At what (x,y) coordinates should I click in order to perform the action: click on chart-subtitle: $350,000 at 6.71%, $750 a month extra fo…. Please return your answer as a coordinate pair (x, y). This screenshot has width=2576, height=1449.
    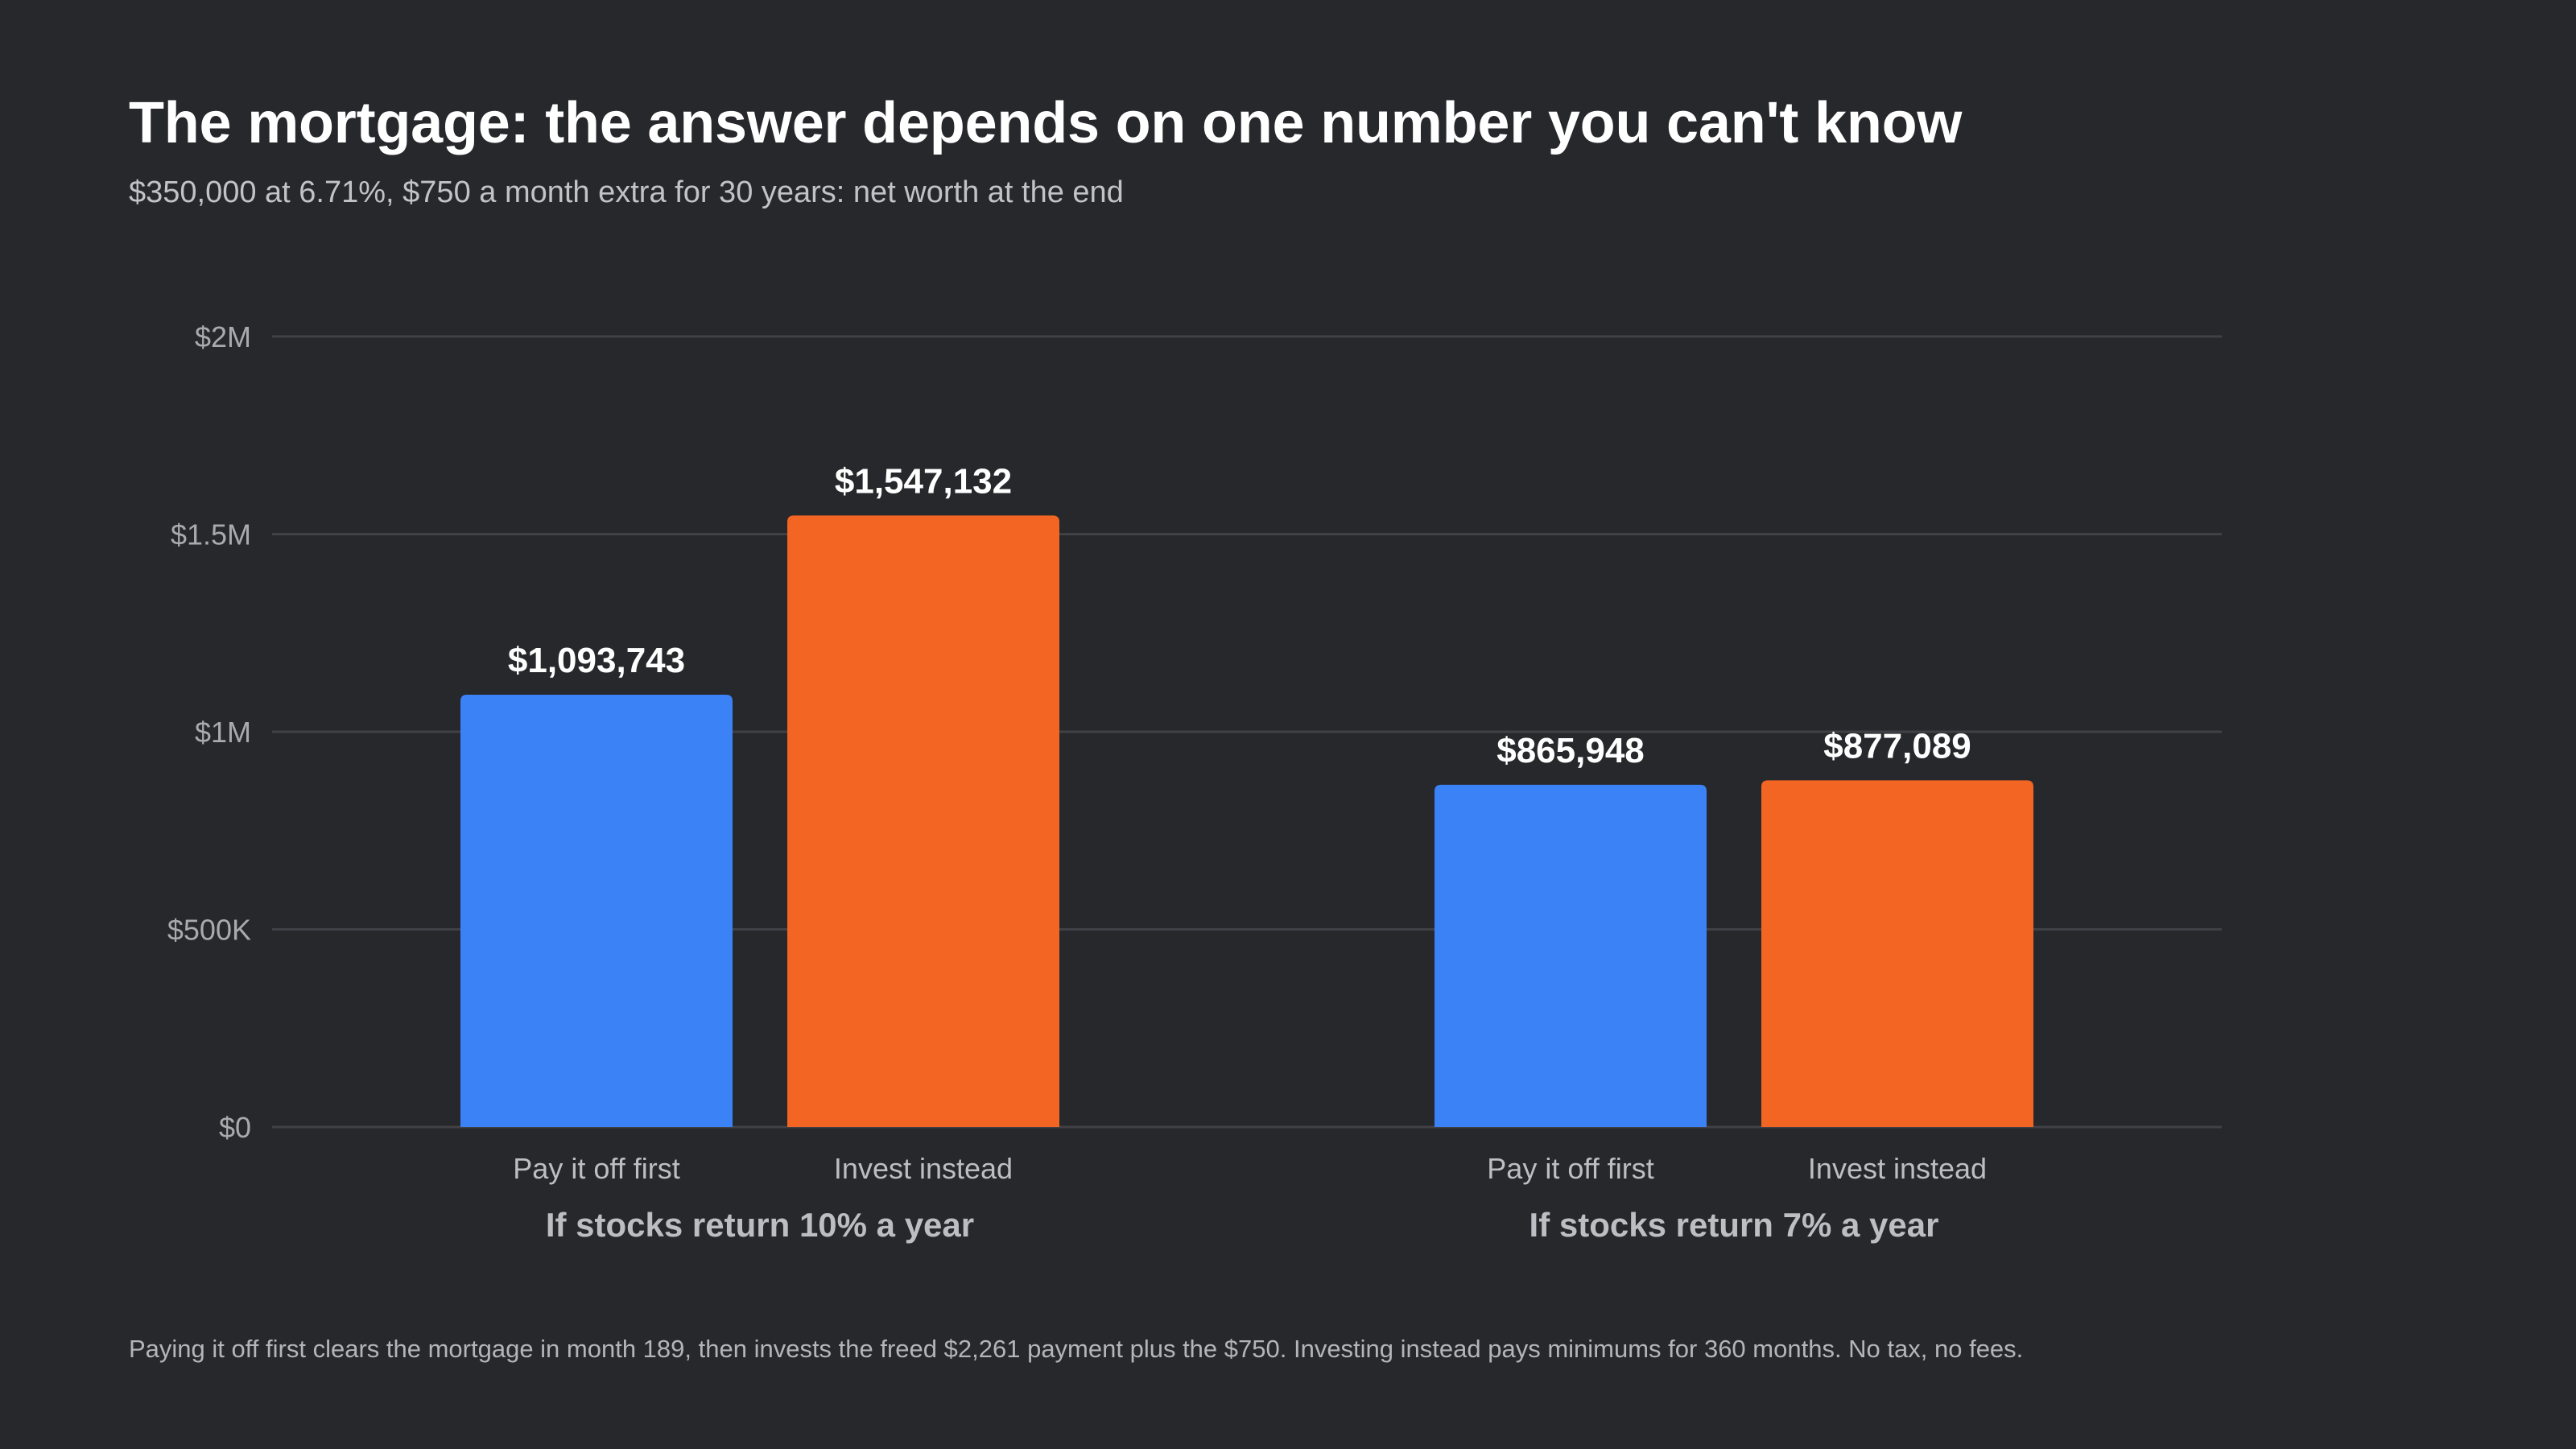
    Looking at the image, I should click on (626, 192).